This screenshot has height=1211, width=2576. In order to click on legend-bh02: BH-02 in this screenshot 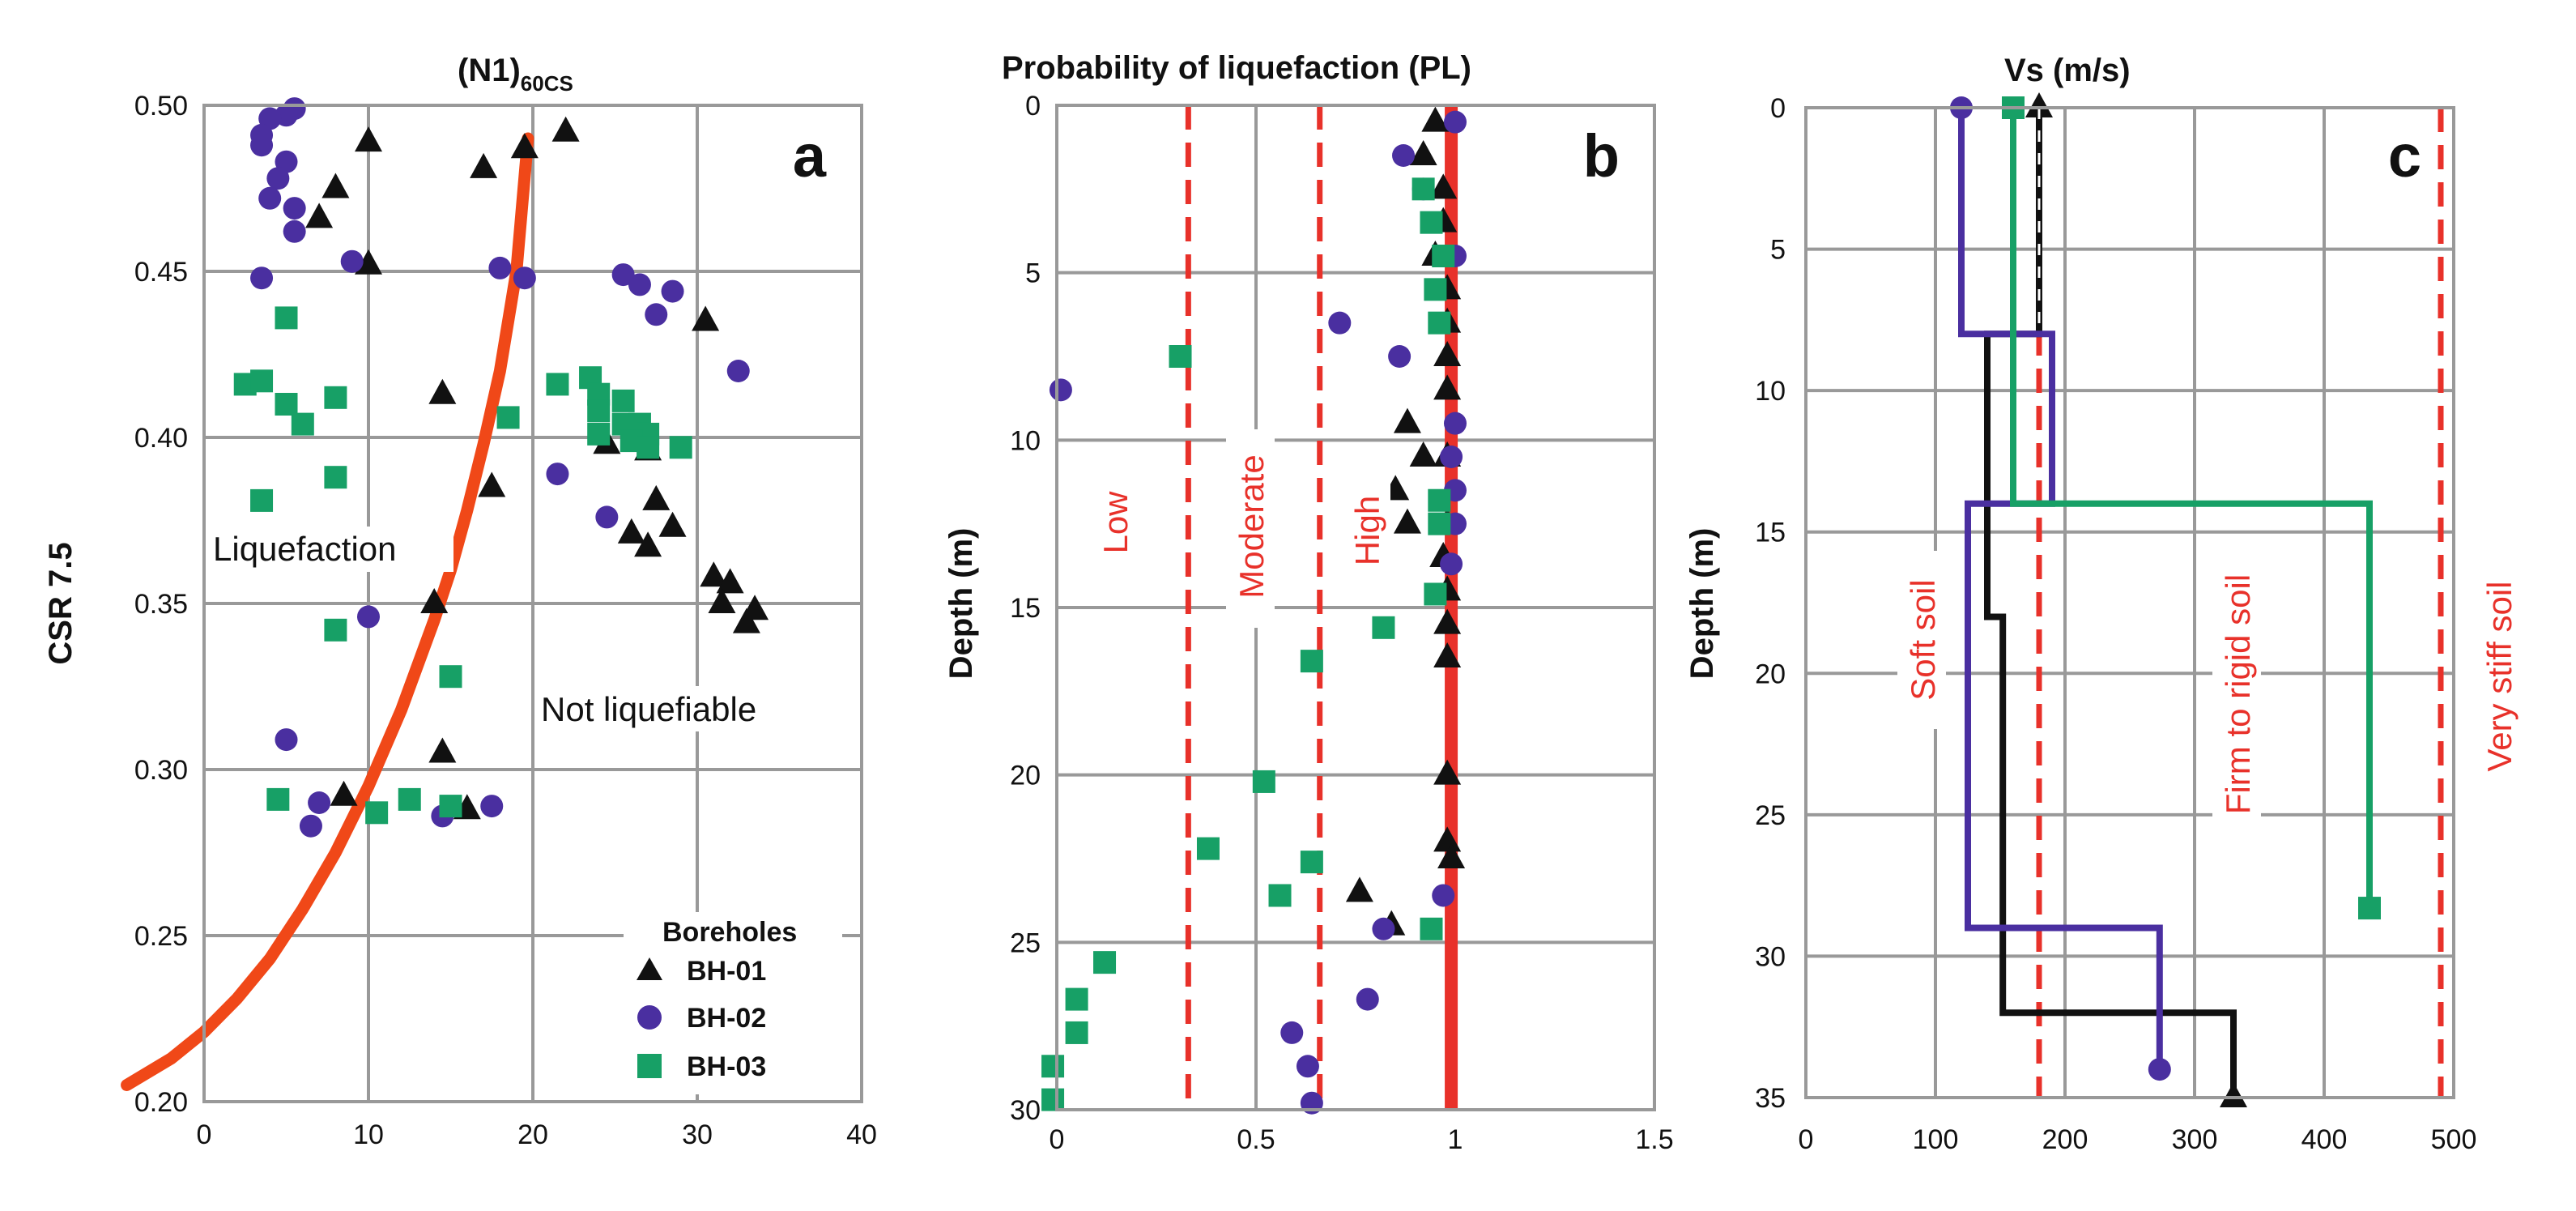, I will do `click(726, 1018)`.